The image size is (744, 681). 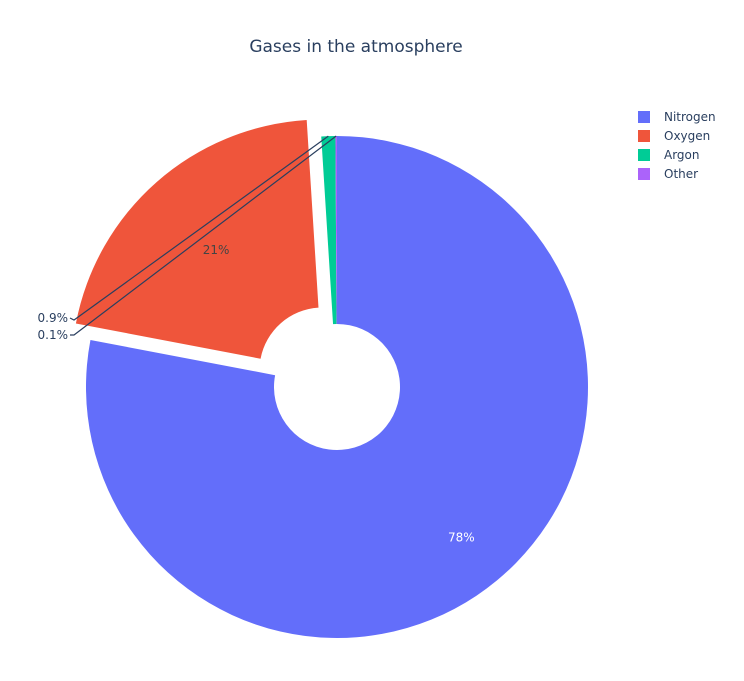 I want to click on slice-label-other: 0.1%, so click(x=53, y=335).